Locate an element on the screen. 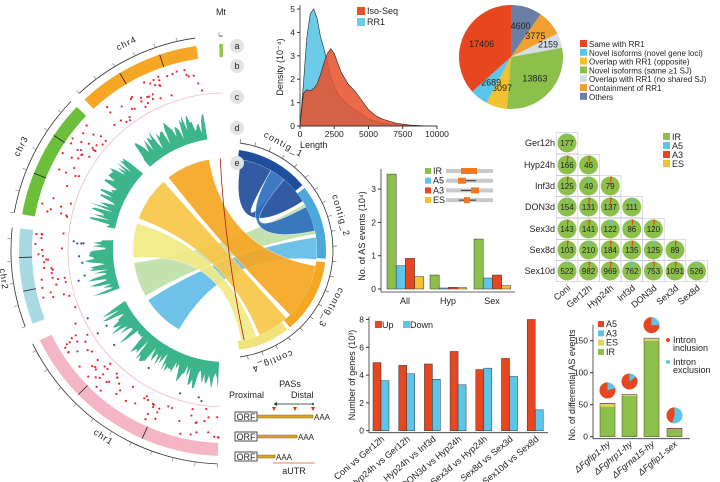 The height and width of the screenshot is (482, 720). intron-pie is located at coordinates (651, 325).